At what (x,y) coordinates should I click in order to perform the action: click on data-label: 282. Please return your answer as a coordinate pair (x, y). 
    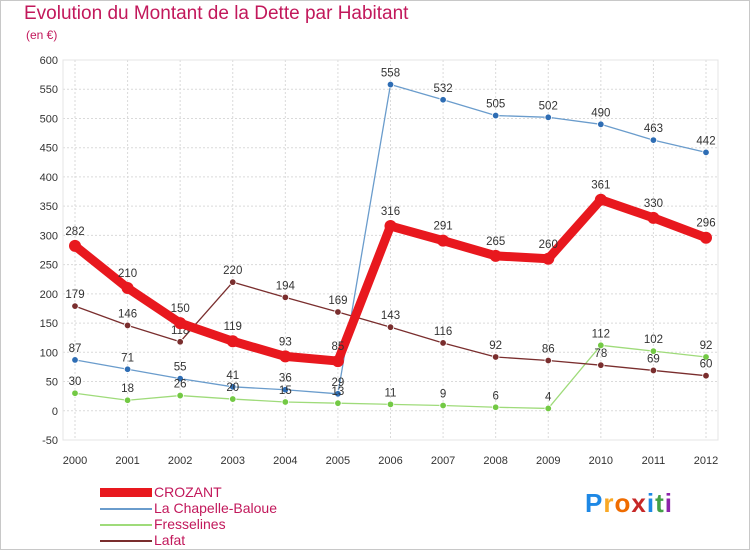
    Looking at the image, I should click on (74, 232).